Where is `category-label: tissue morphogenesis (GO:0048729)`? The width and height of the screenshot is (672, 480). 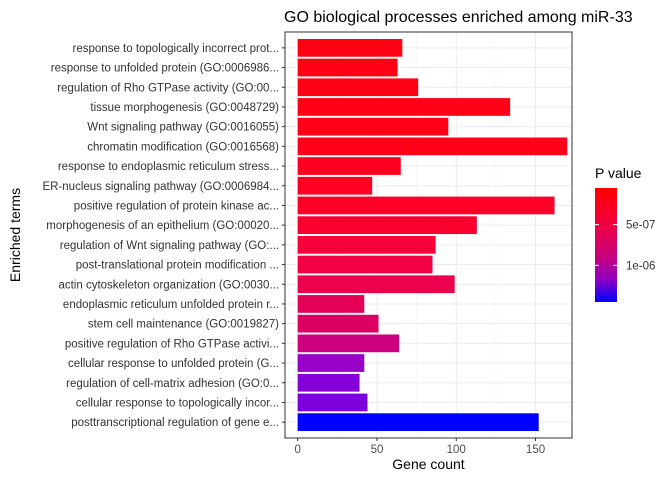 category-label: tissue morphogenesis (GO:0048729) is located at coordinates (184, 108).